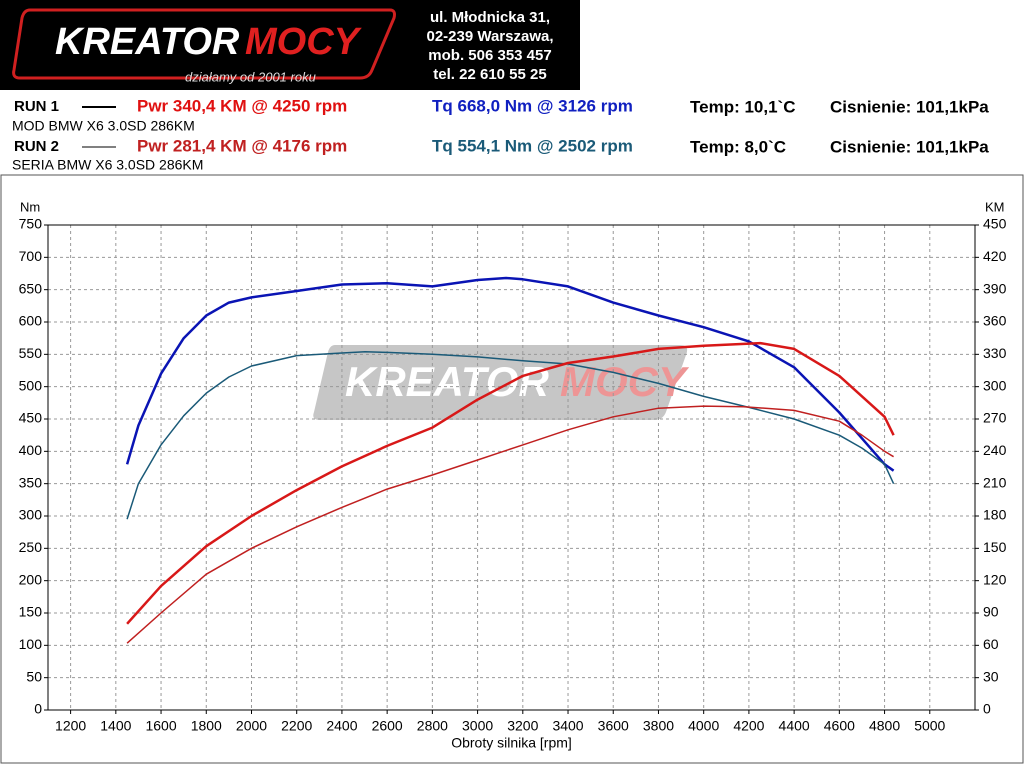 This screenshot has height=773, width=1024. What do you see at coordinates (31, 644) in the screenshot?
I see `y-tick-label: 100` at bounding box center [31, 644].